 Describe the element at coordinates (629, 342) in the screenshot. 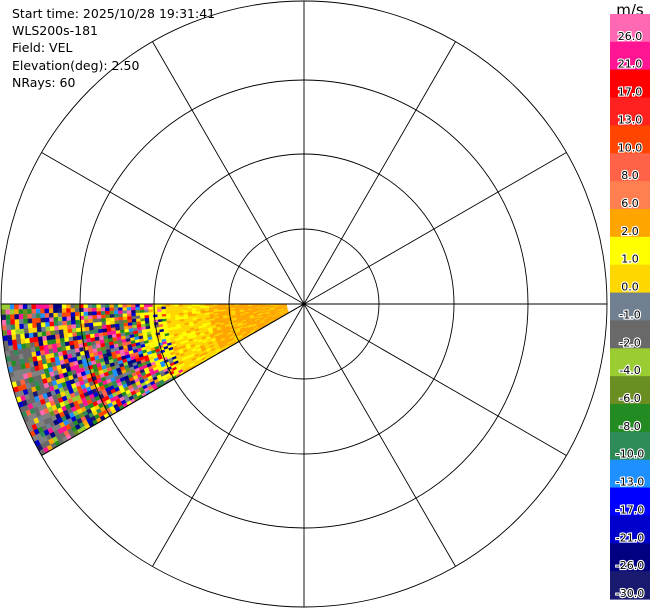

I see `colorbar-tick-label: -2.0` at that location.